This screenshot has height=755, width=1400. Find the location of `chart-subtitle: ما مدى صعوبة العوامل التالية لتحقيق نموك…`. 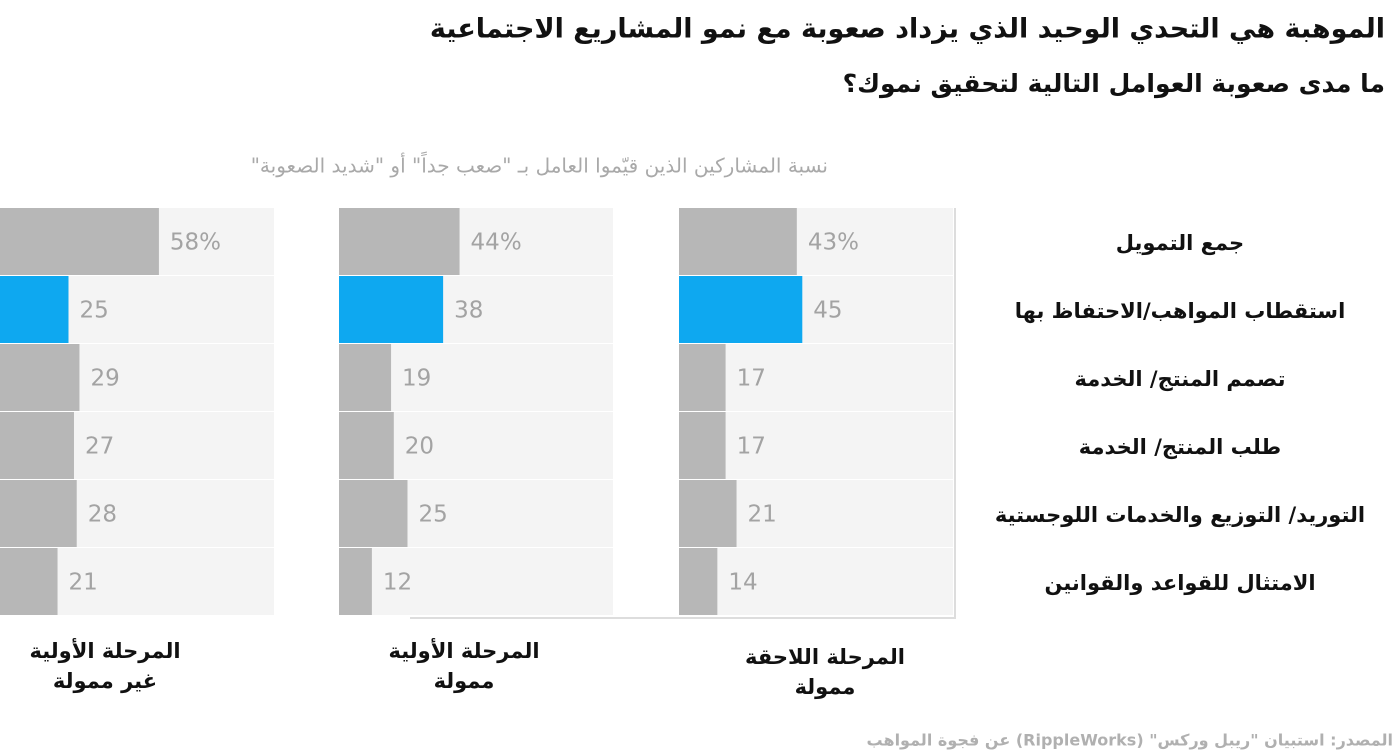

chart-subtitle: ما مدى صعوبة العوامل التالية لتحقيق نموك… is located at coordinates (1114, 84).